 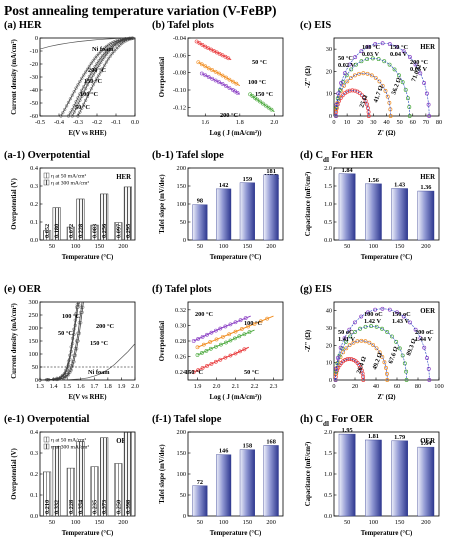 What do you see at coordinates (182, 289) in the screenshot?
I see `panel-title: (f) Tafel plots` at bounding box center [182, 289].